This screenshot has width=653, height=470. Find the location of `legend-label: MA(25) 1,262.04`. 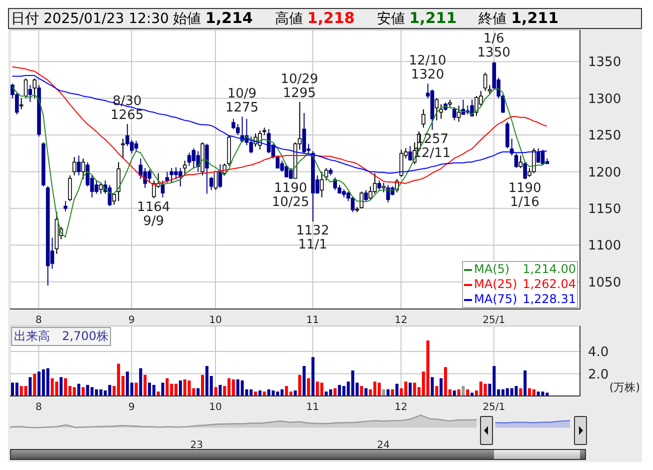

legend-label: MA(25) 1,262.04 is located at coordinates (525, 284).